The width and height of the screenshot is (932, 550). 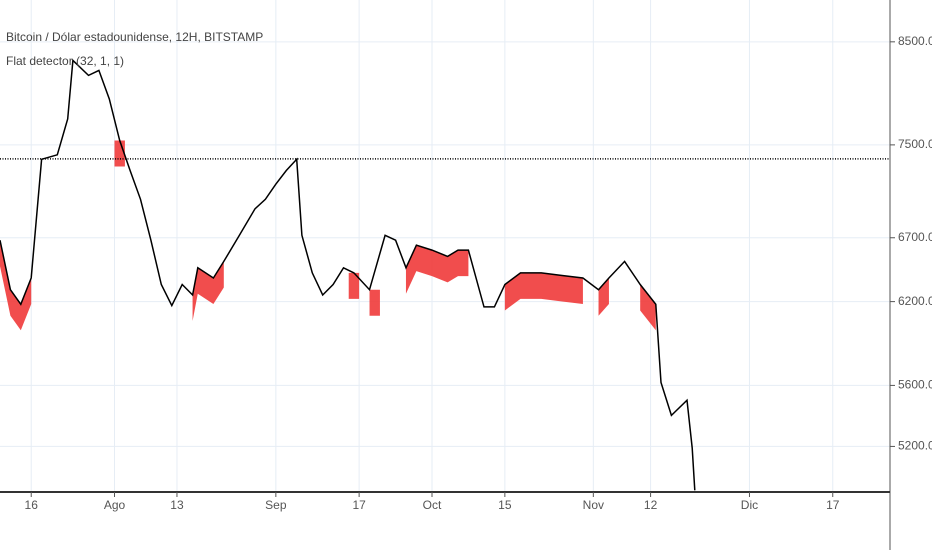 What do you see at coordinates (177, 505) in the screenshot?
I see `x-tick-label: 13` at bounding box center [177, 505].